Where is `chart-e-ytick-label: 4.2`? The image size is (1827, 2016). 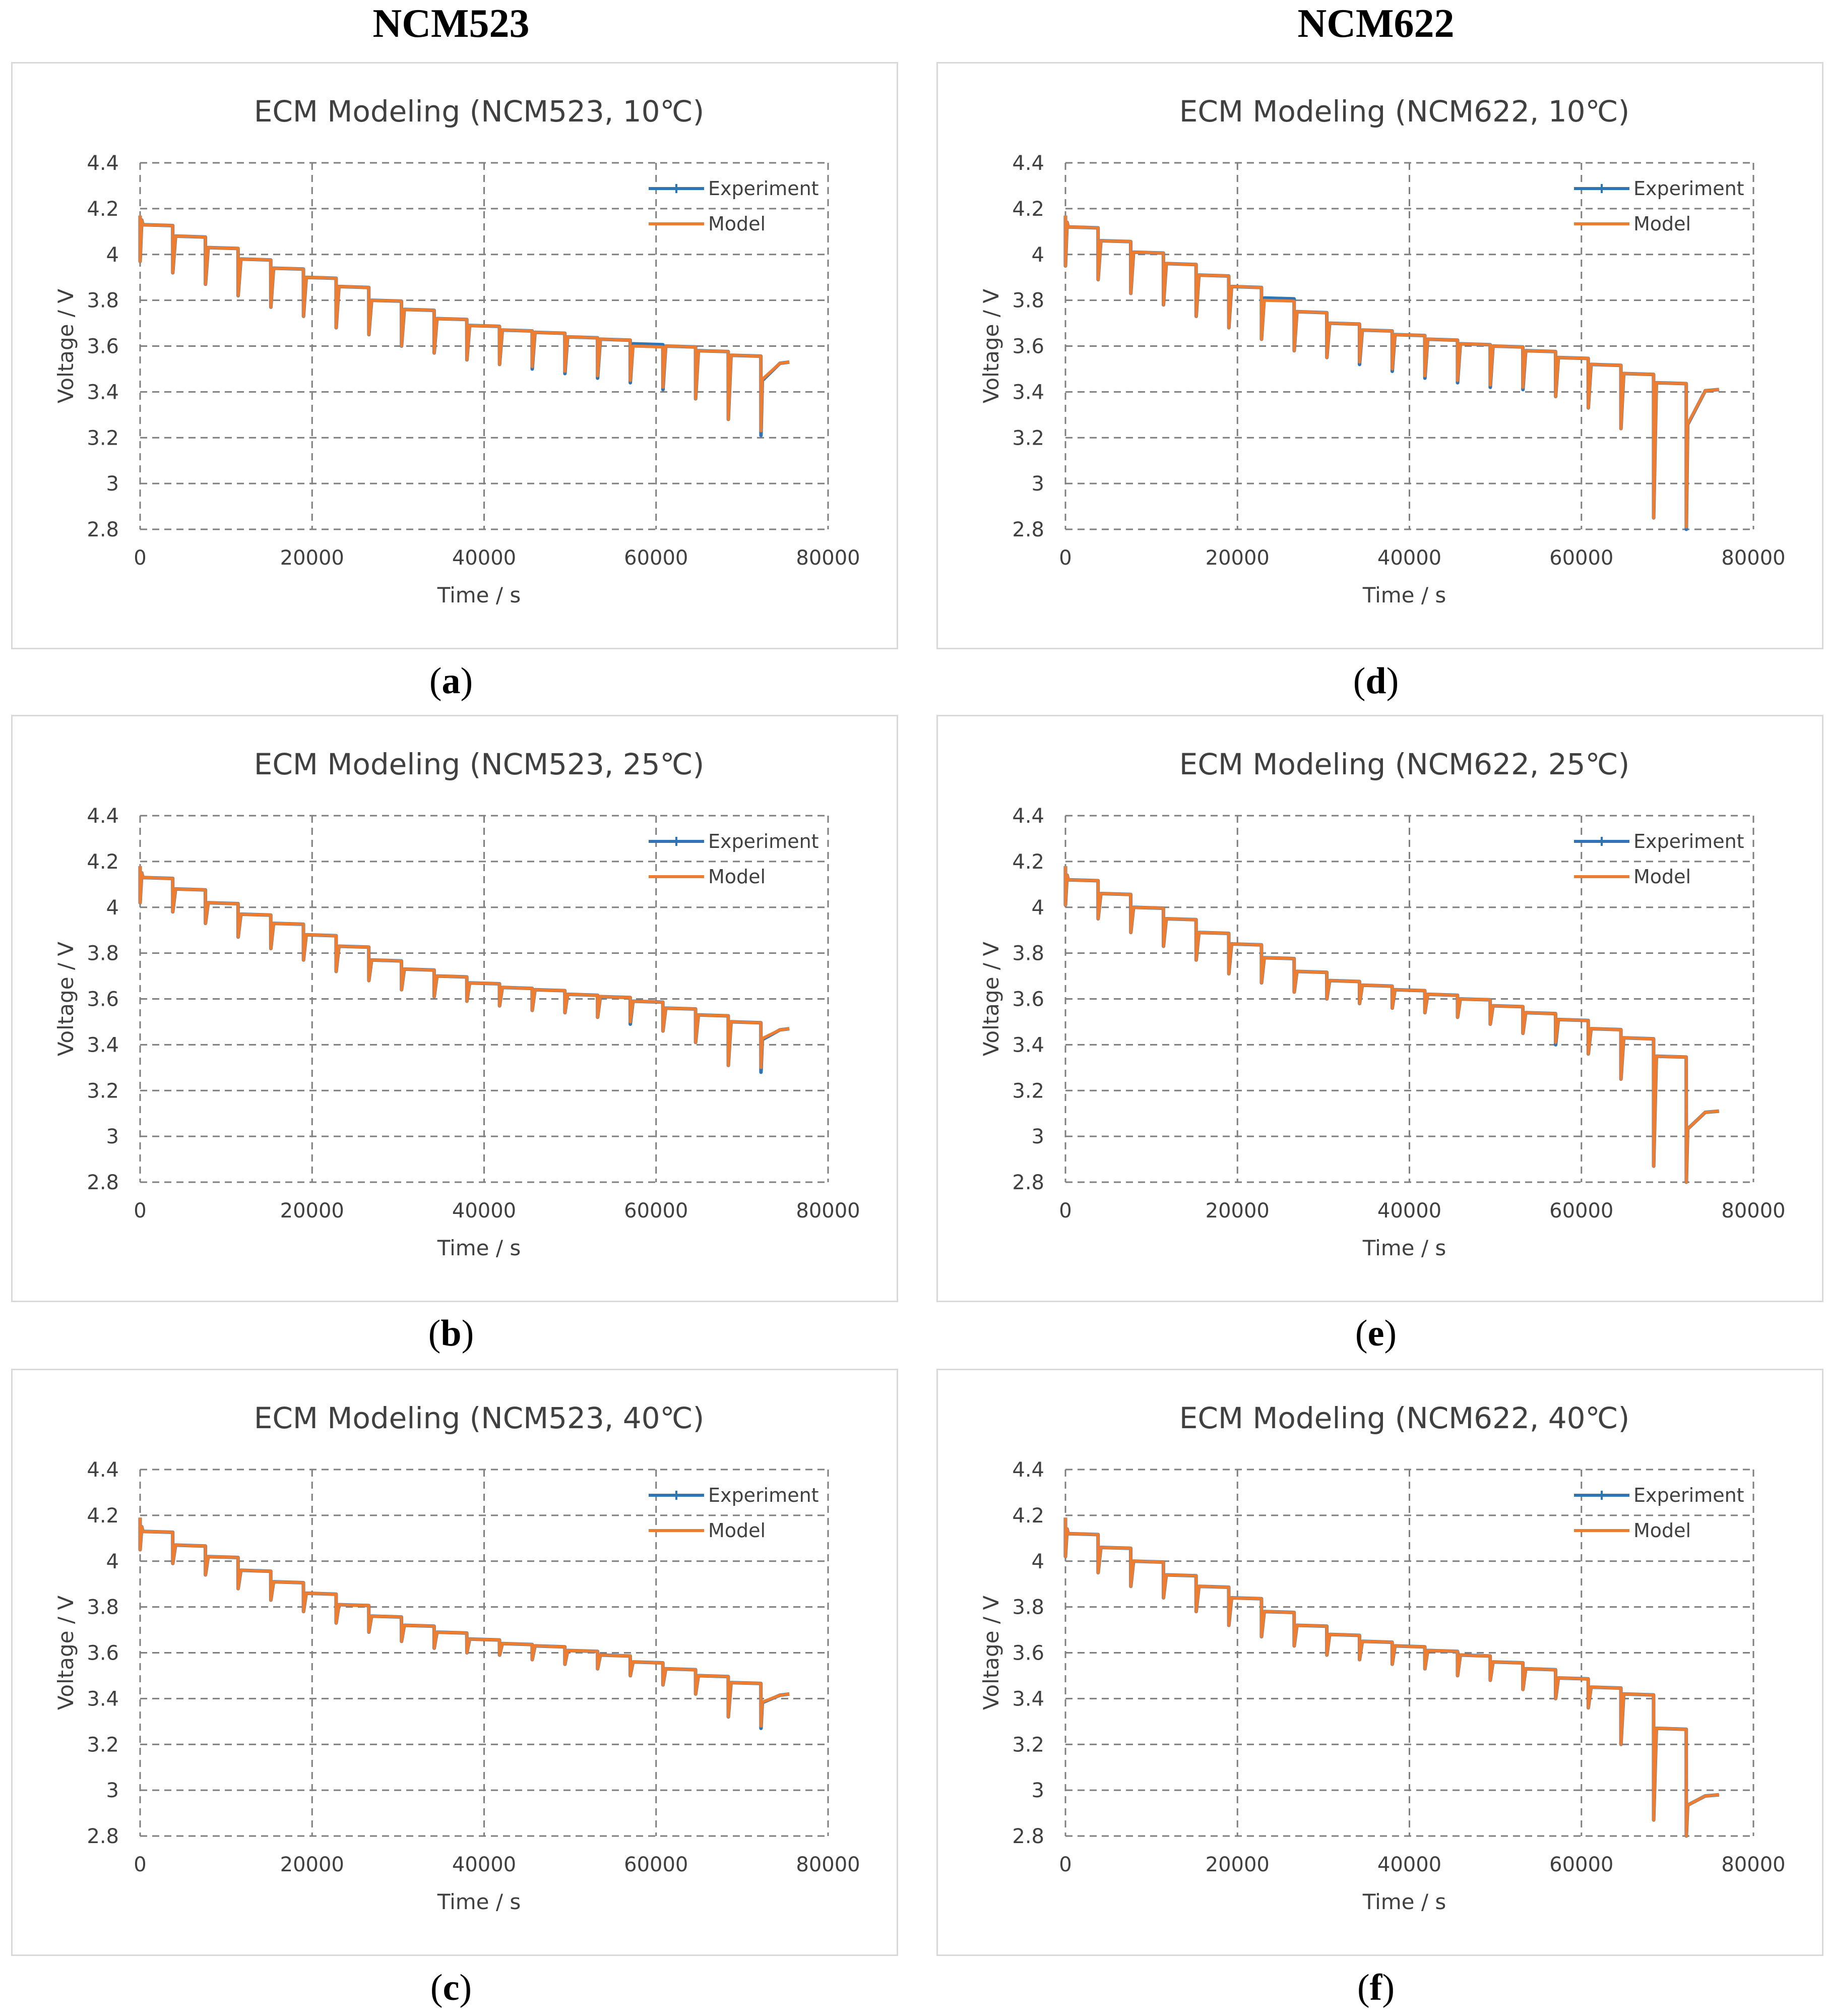
chart-e-ytick-label: 4.2 is located at coordinates (1028, 862).